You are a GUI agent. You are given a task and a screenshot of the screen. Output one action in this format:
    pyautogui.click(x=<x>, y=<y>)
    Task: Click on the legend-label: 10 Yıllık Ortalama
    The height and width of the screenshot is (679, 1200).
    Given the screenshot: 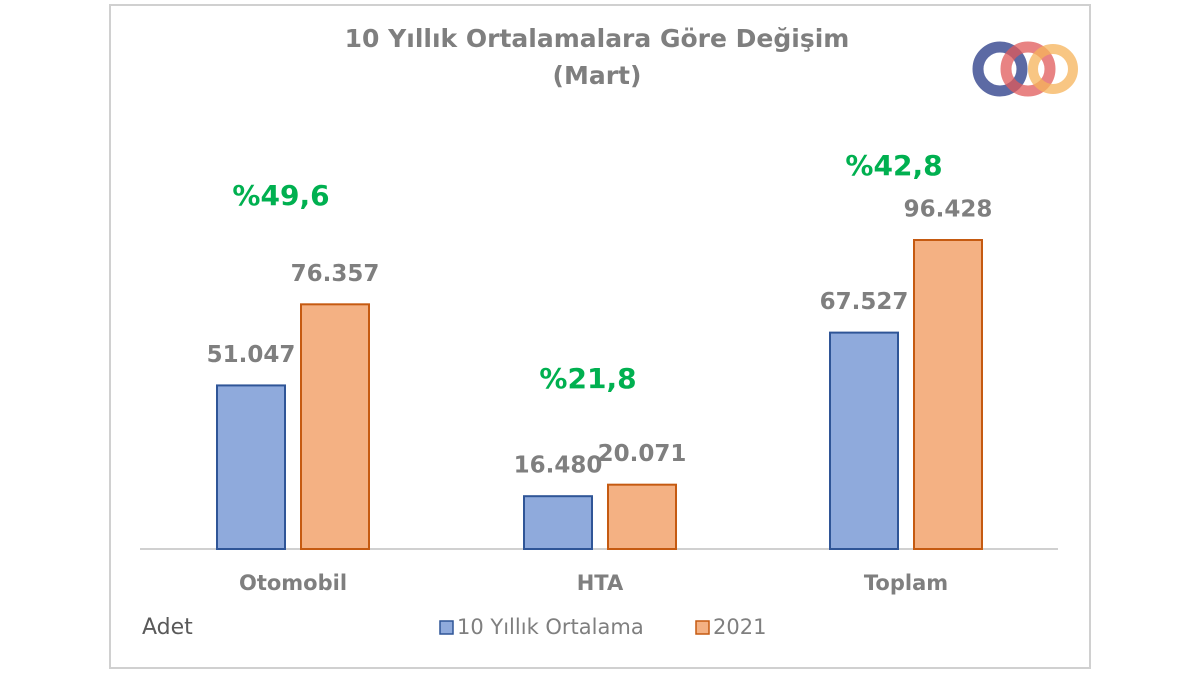 What is the action you would take?
    pyautogui.click(x=550, y=627)
    